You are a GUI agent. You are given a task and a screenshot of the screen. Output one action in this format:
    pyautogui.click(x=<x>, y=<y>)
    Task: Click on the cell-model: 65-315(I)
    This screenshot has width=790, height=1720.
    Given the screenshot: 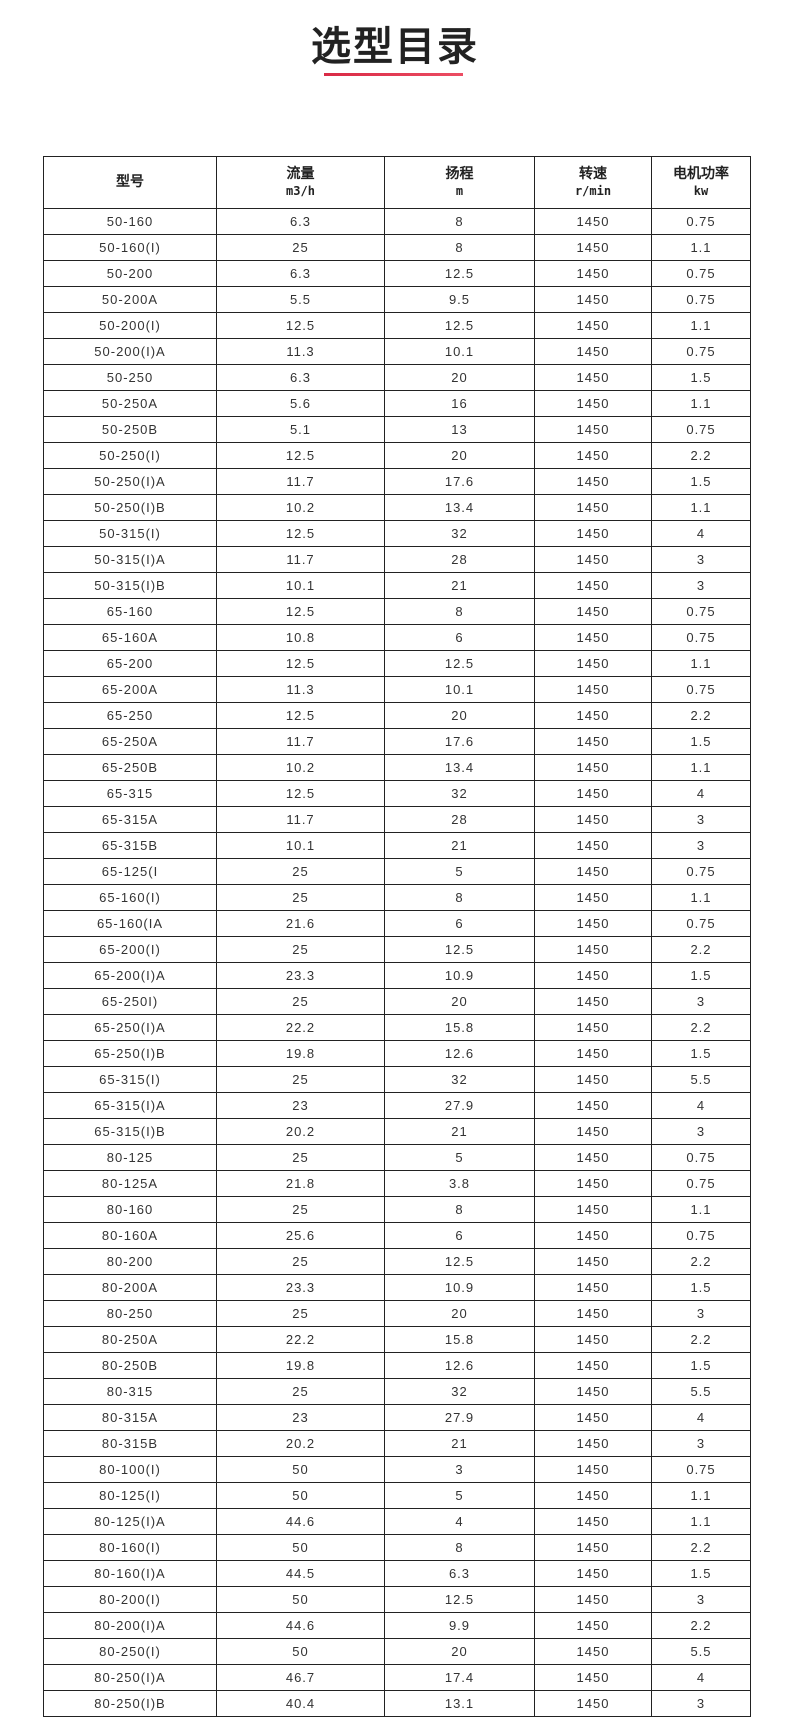 What is the action you would take?
    pyautogui.click(x=130, y=1079)
    